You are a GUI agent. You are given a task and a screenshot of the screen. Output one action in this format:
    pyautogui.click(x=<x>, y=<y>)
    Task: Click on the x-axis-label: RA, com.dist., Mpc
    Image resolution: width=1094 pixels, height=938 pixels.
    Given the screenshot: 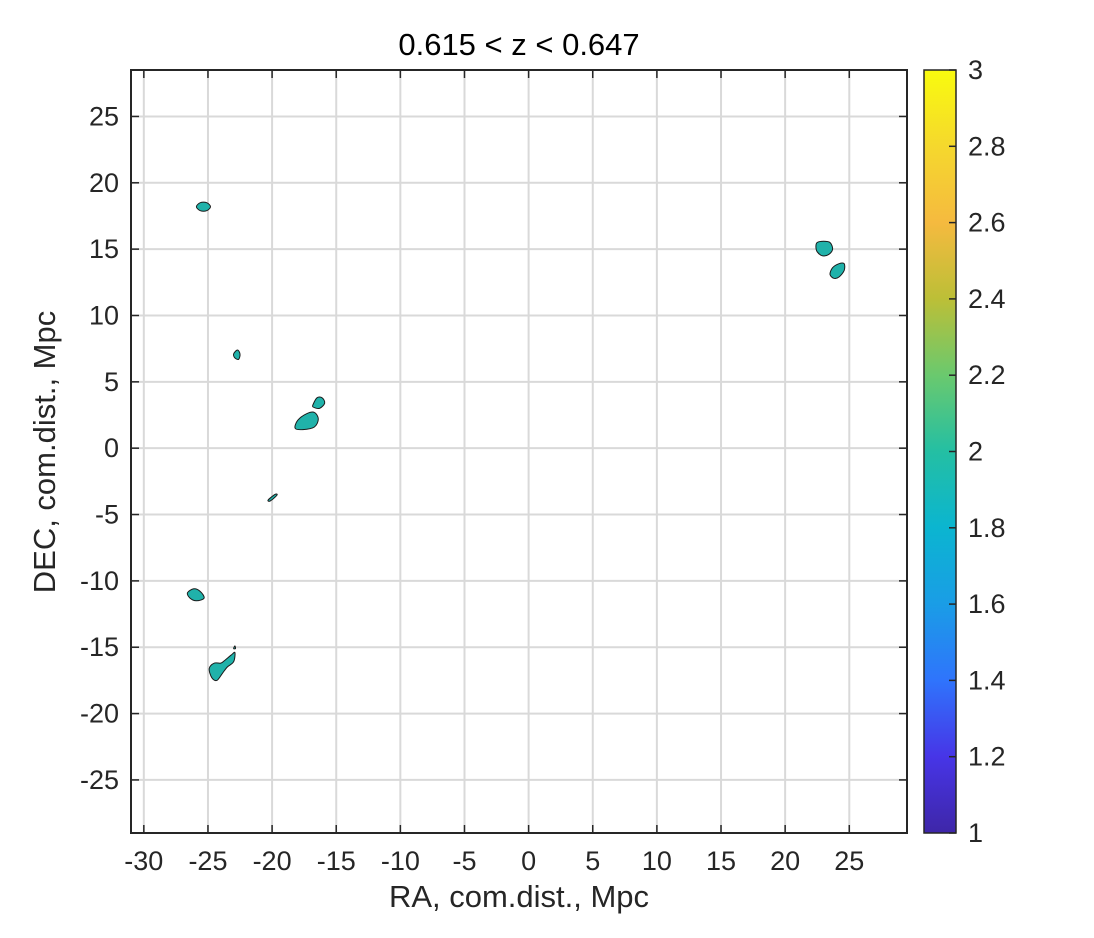 What is the action you would take?
    pyautogui.click(x=519, y=896)
    